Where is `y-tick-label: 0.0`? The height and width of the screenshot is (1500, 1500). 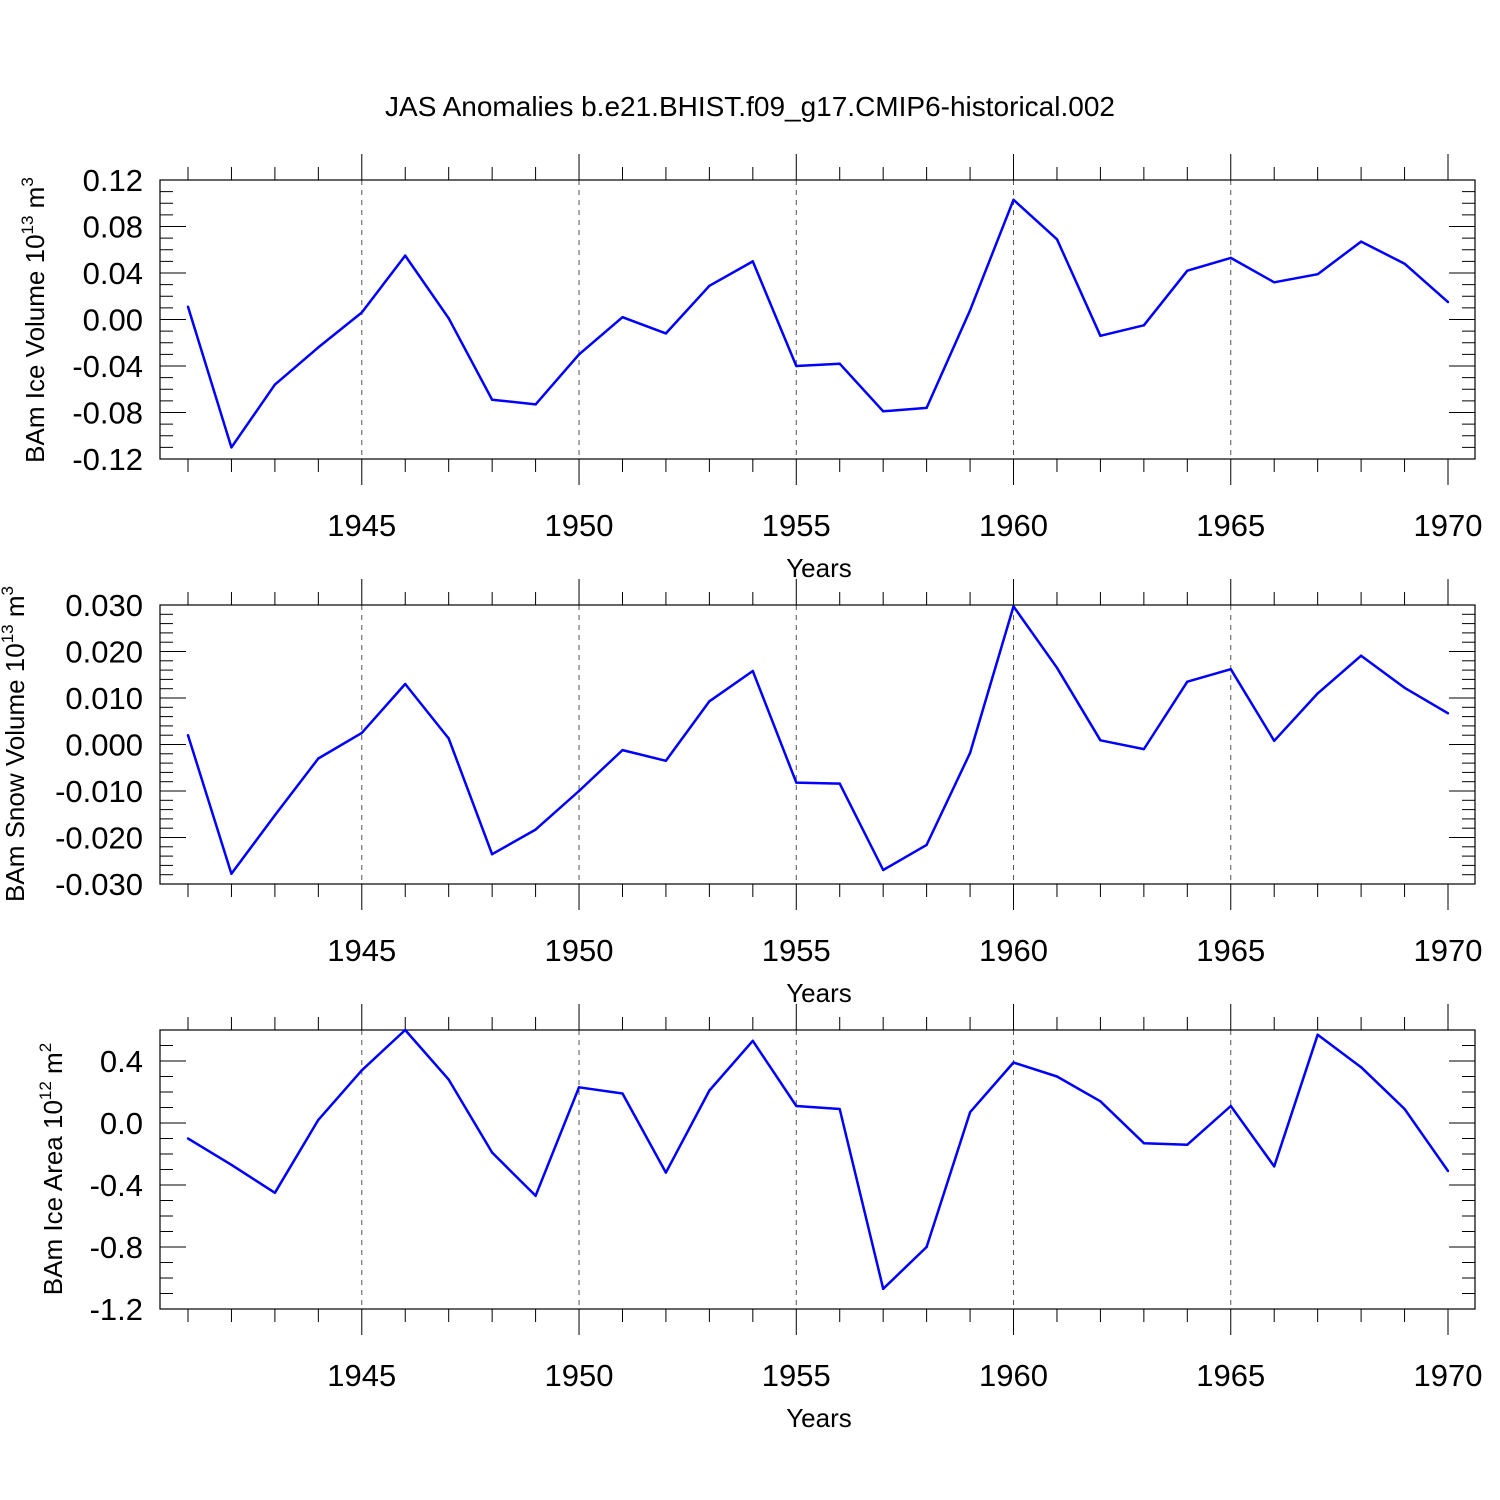
y-tick-label: 0.0 is located at coordinates (121, 1123).